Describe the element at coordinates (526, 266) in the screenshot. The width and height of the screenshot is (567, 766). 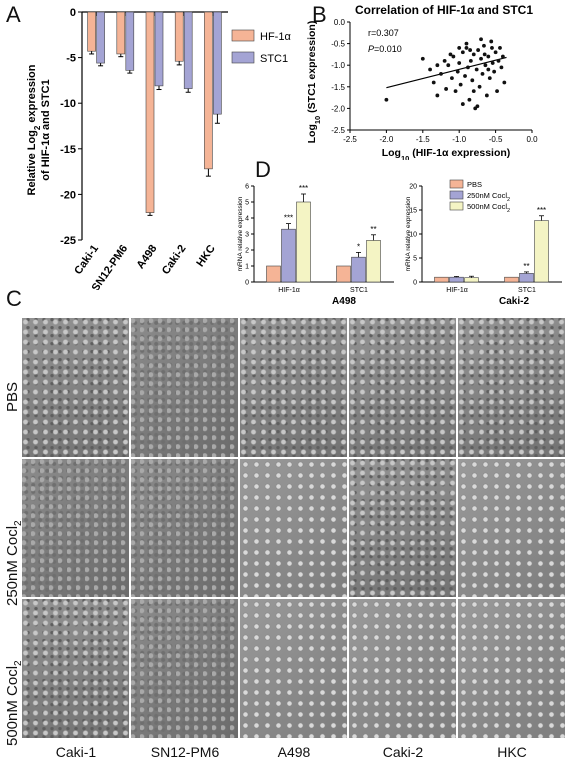
I see `chart-db-significance: **` at that location.